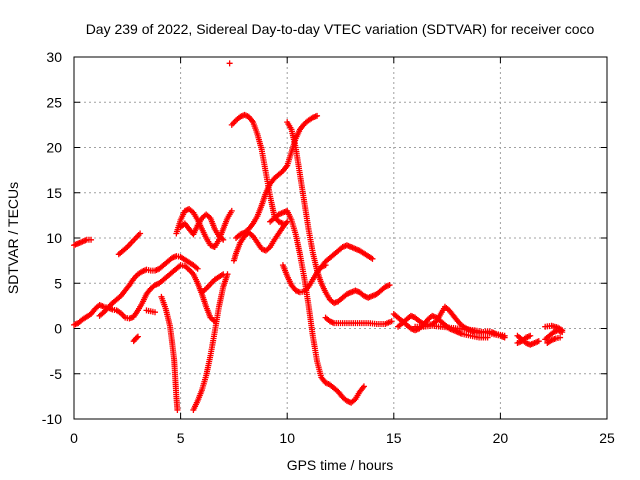 This screenshot has height=480, width=640. I want to click on y-tick-label: -5, so click(56, 374).